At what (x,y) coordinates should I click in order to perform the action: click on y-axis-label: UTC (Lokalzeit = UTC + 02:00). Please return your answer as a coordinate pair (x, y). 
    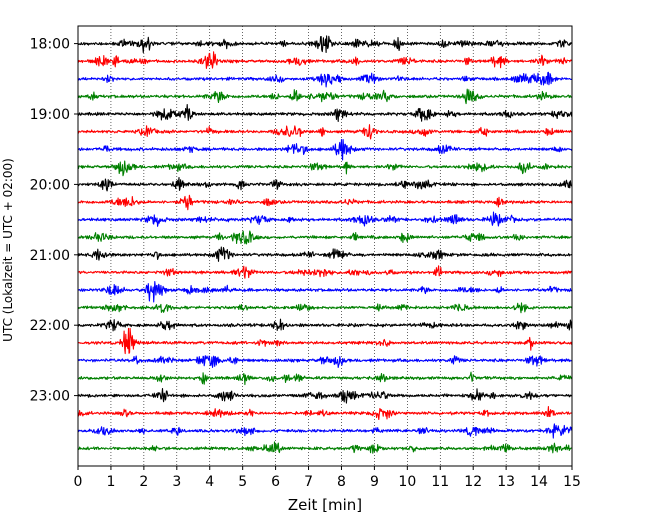
    Looking at the image, I should click on (8, 250).